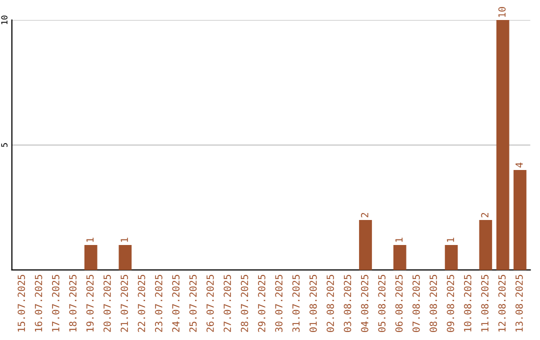 Image resolution: width=540 pixels, height=340 pixels. Describe the element at coordinates (382, 303) in the screenshot. I see `x-tick-label: 05.08.2025` at that location.